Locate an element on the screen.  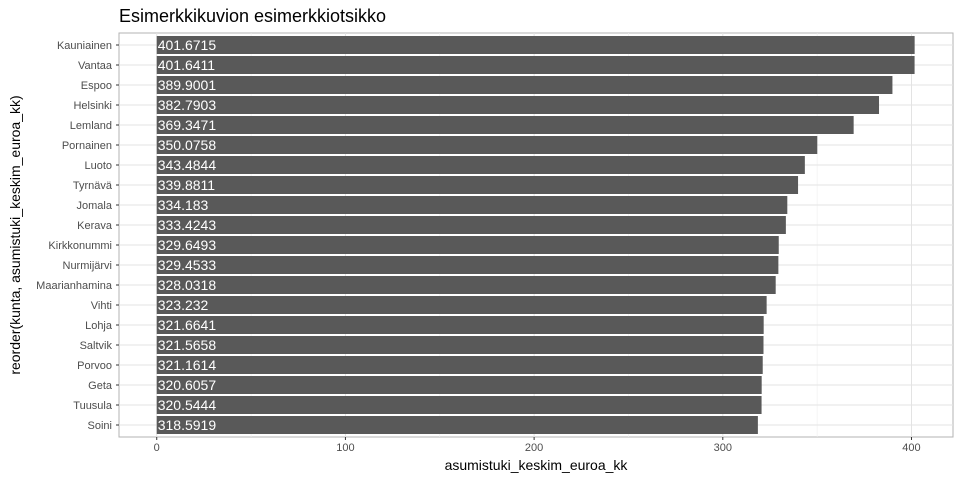
y-tick-label: Geta is located at coordinates (100, 386).